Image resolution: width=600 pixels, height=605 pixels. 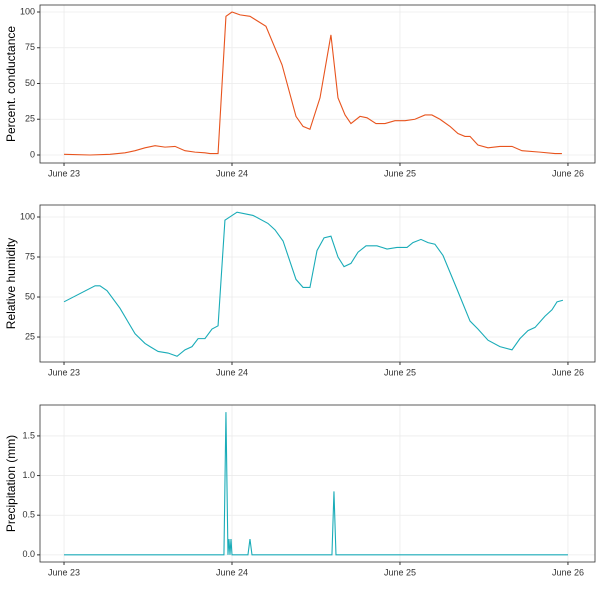 What do you see at coordinates (28, 475) in the screenshot?
I see `y-tick-label: 1.0` at bounding box center [28, 475].